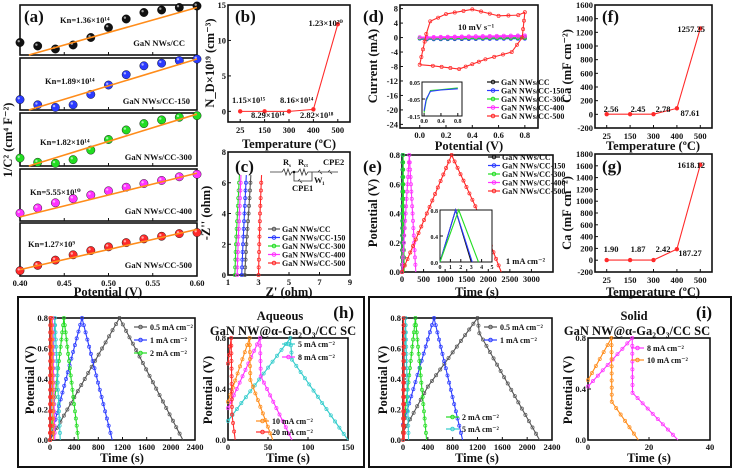 The height and width of the screenshot is (469, 734). I want to click on sample-label: GaN NWs/CC-500, so click(158, 265).